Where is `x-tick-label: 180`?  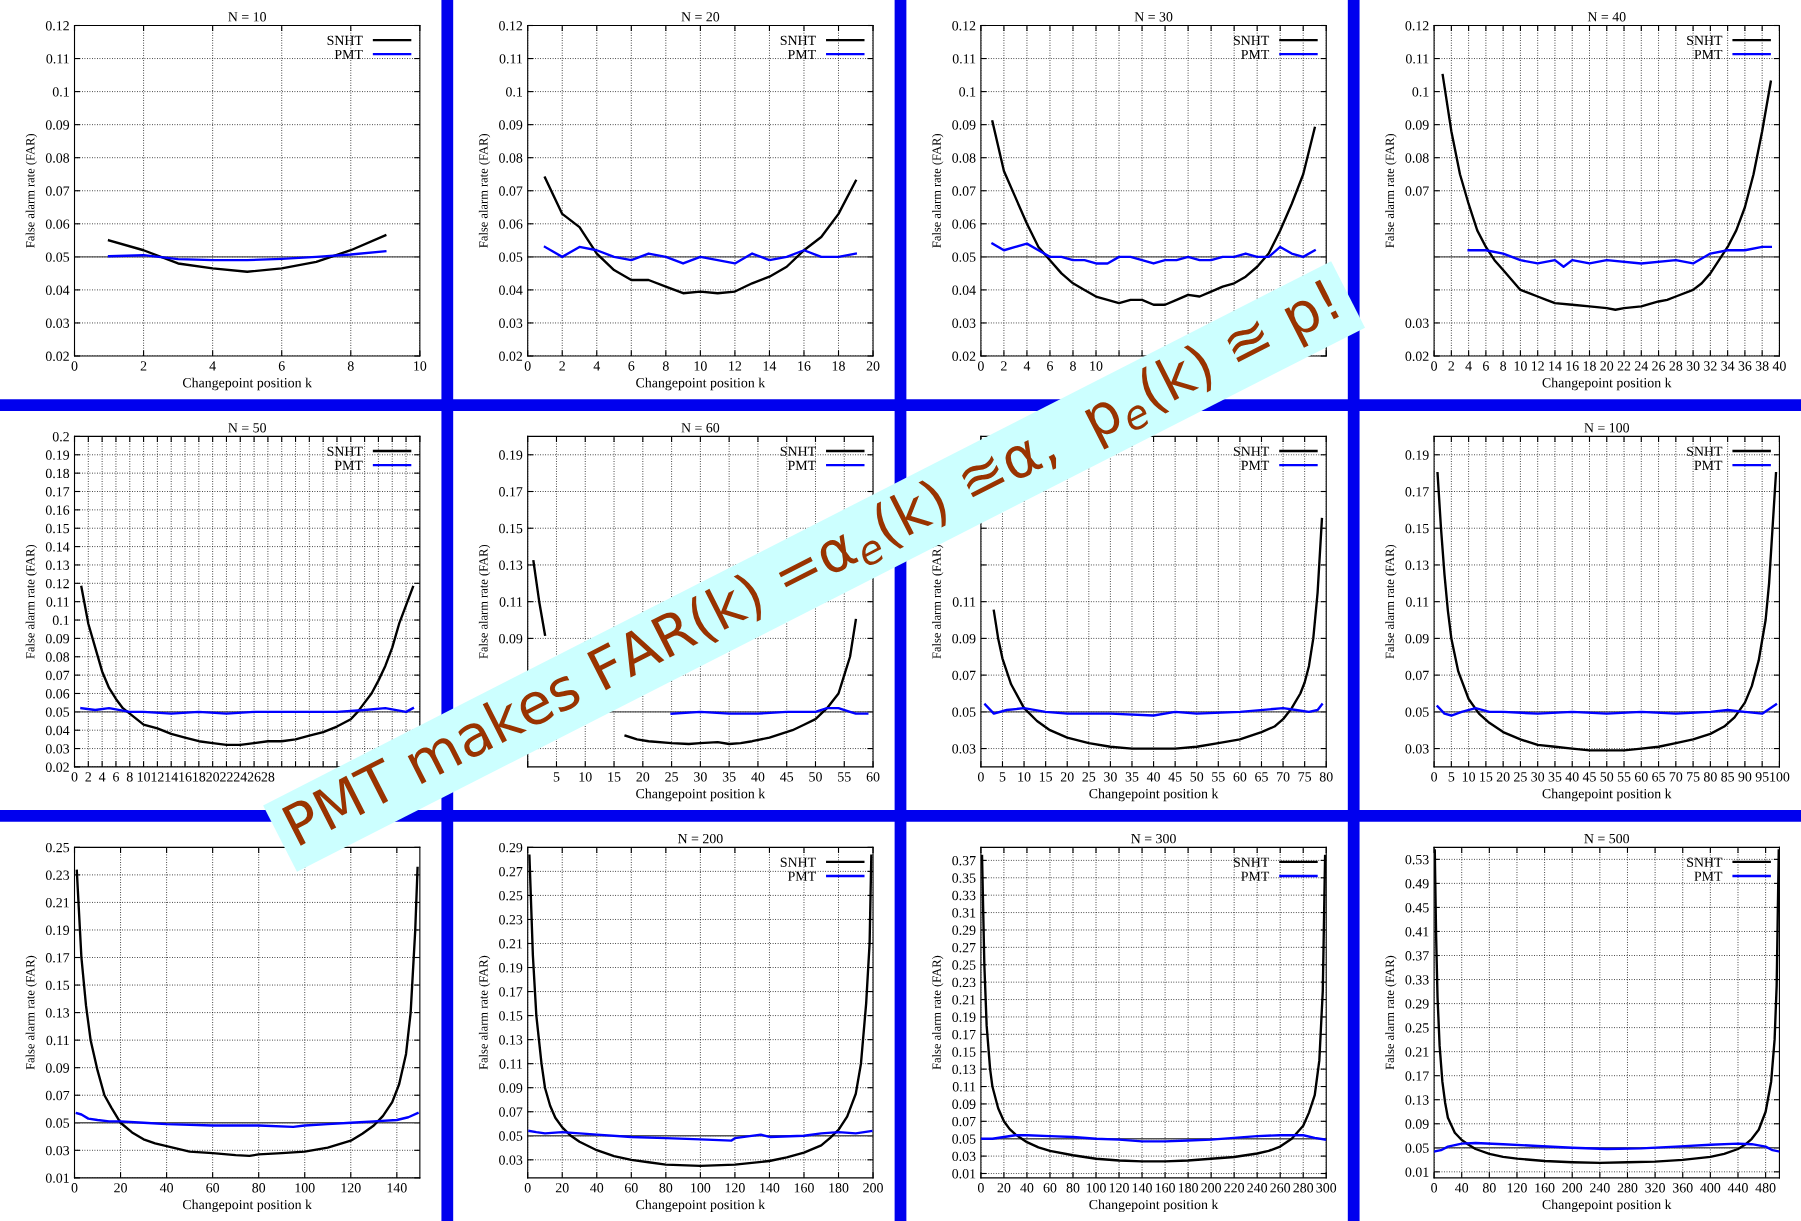 x-tick-label: 180 is located at coordinates (839, 1188).